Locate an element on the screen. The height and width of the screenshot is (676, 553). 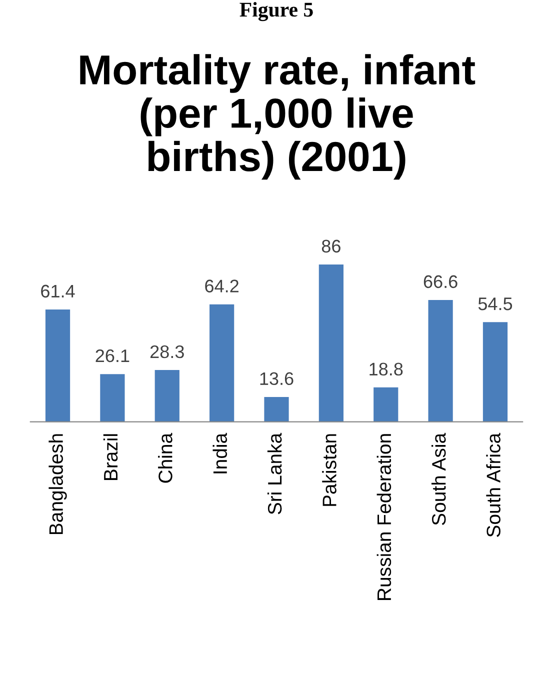
data-label: 26.1 is located at coordinates (113, 355).